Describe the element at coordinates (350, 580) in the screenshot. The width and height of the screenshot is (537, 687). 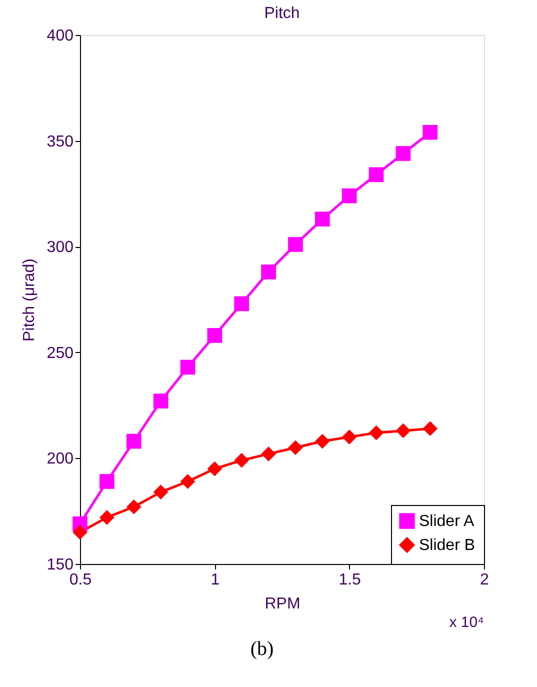
I see `x-tick-label: 1.5` at that location.